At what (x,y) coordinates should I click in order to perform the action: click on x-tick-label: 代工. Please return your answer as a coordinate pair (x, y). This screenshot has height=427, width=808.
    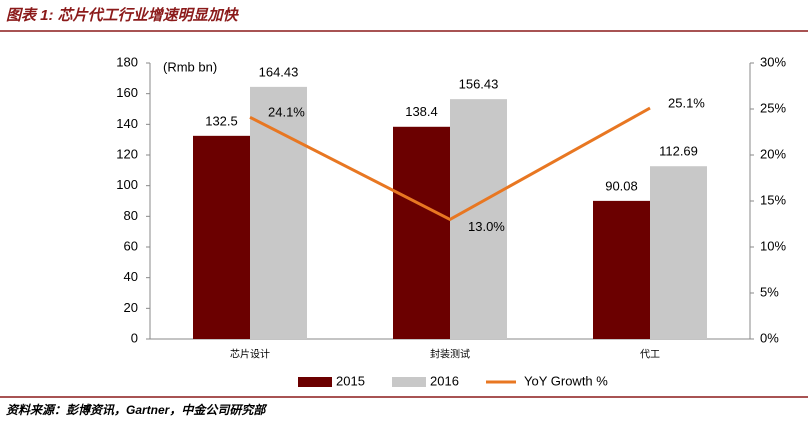
    Looking at the image, I should click on (650, 355).